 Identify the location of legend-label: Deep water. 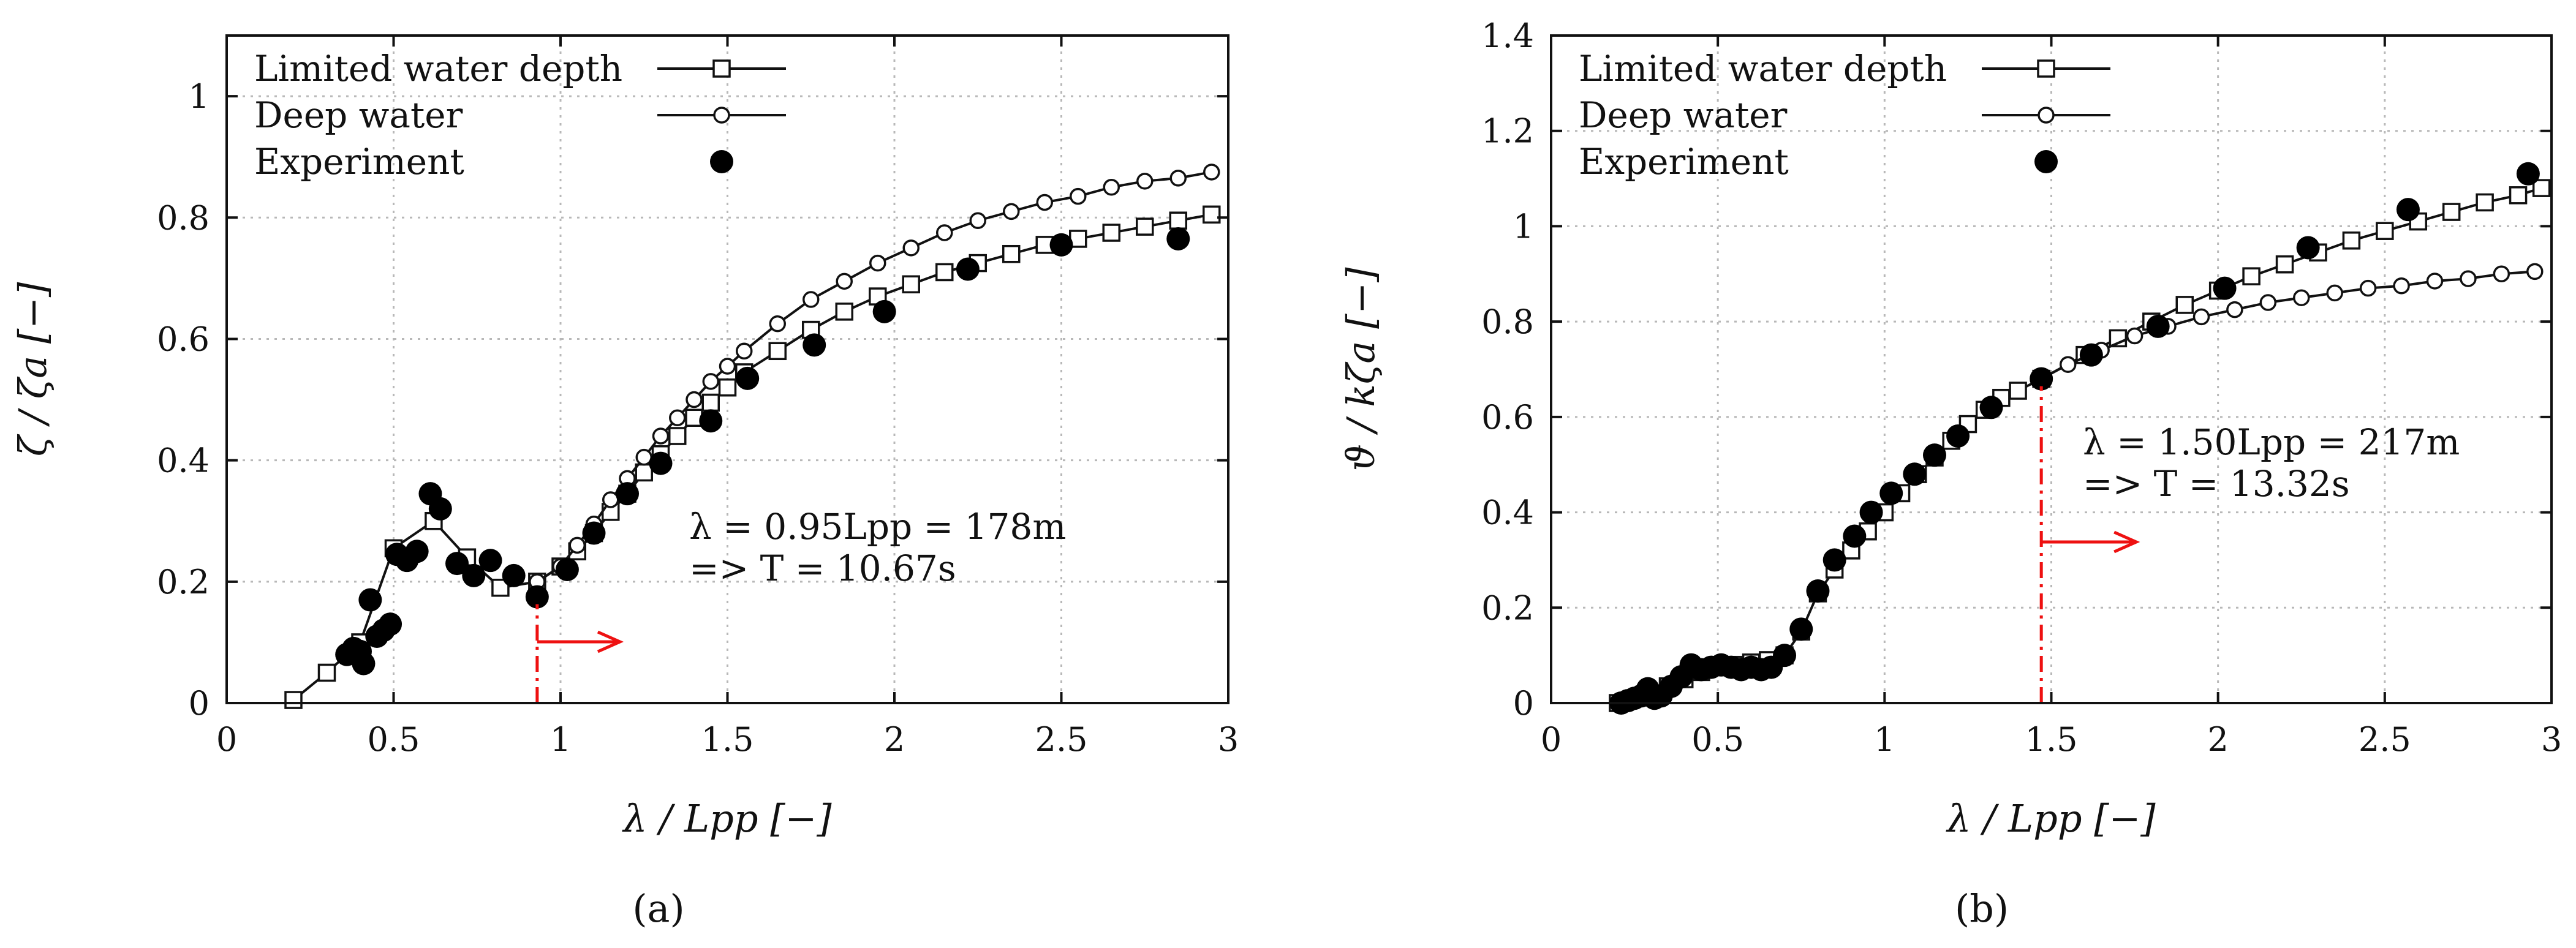
(1683, 115).